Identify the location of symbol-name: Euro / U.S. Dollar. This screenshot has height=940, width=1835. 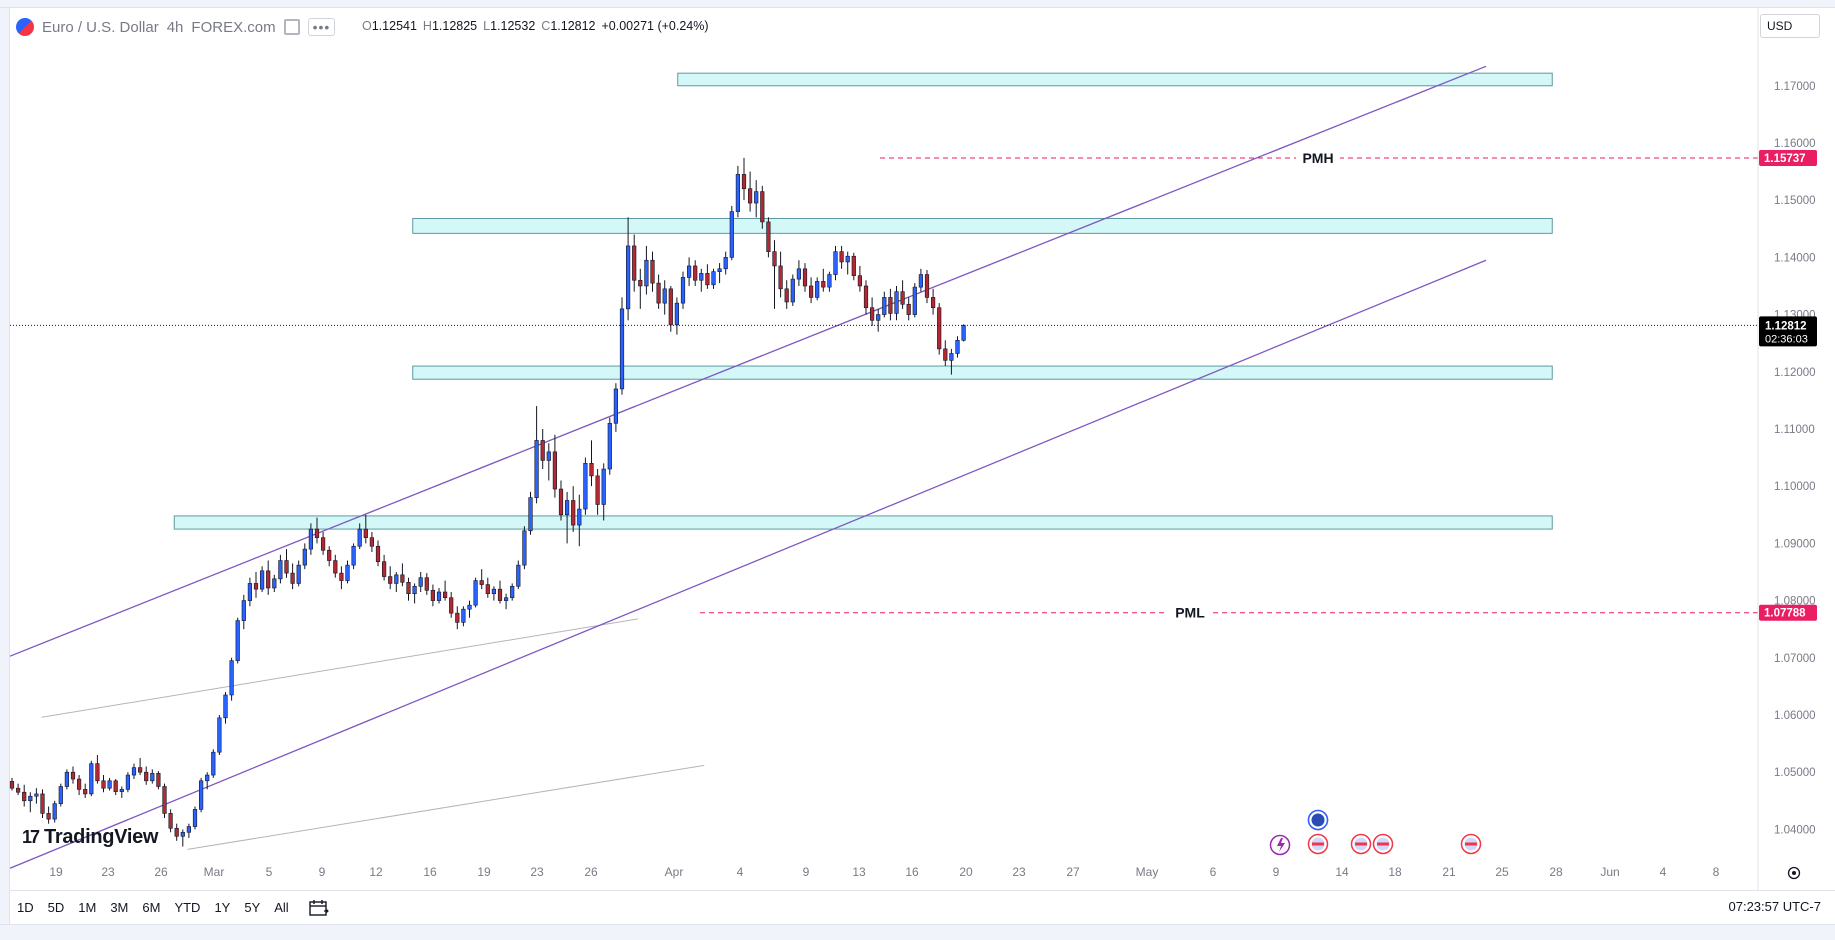
(100, 27).